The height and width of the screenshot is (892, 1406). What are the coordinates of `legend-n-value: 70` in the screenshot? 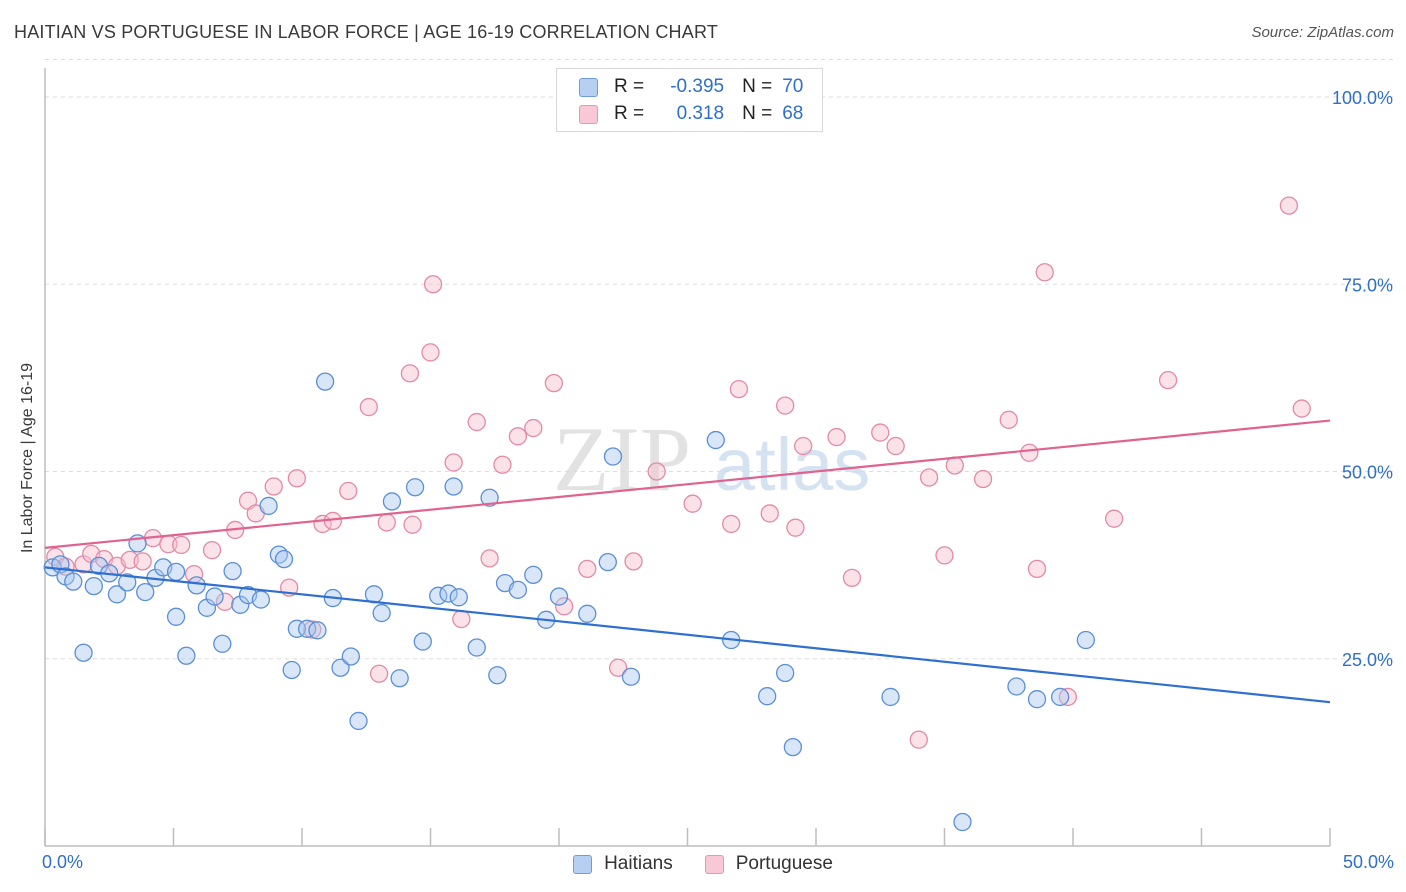 It's located at (793, 86).